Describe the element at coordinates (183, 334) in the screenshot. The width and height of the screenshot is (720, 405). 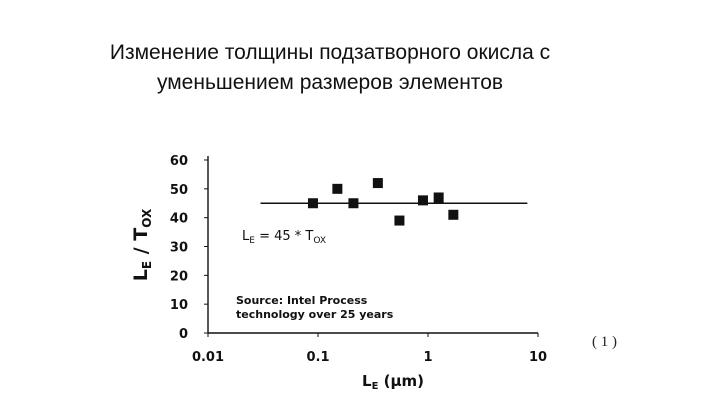
I see `y-tick-label: 0` at that location.